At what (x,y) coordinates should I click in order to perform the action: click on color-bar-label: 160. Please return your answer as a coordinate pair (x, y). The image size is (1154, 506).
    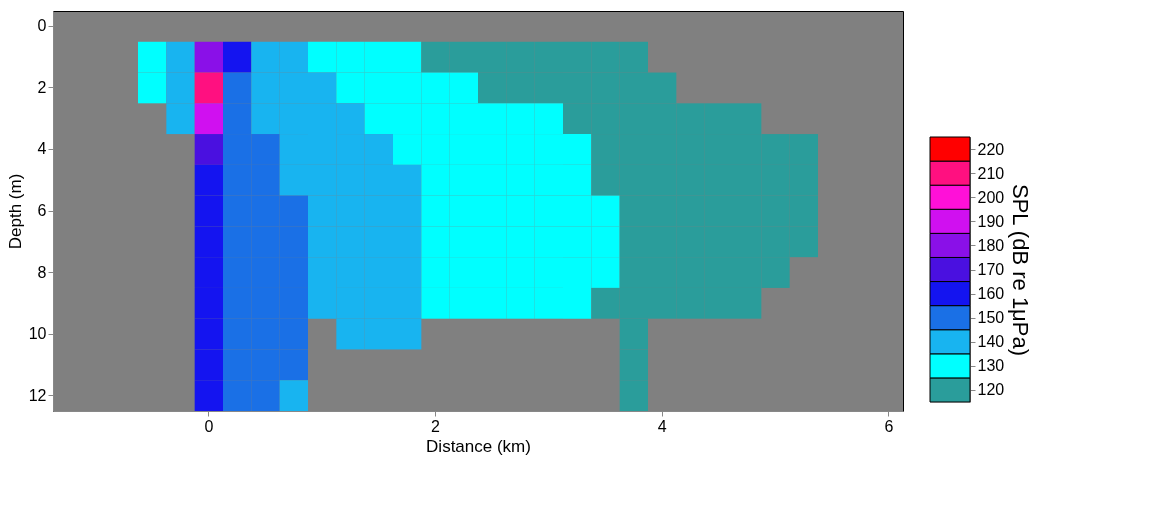
    Looking at the image, I should click on (991, 294).